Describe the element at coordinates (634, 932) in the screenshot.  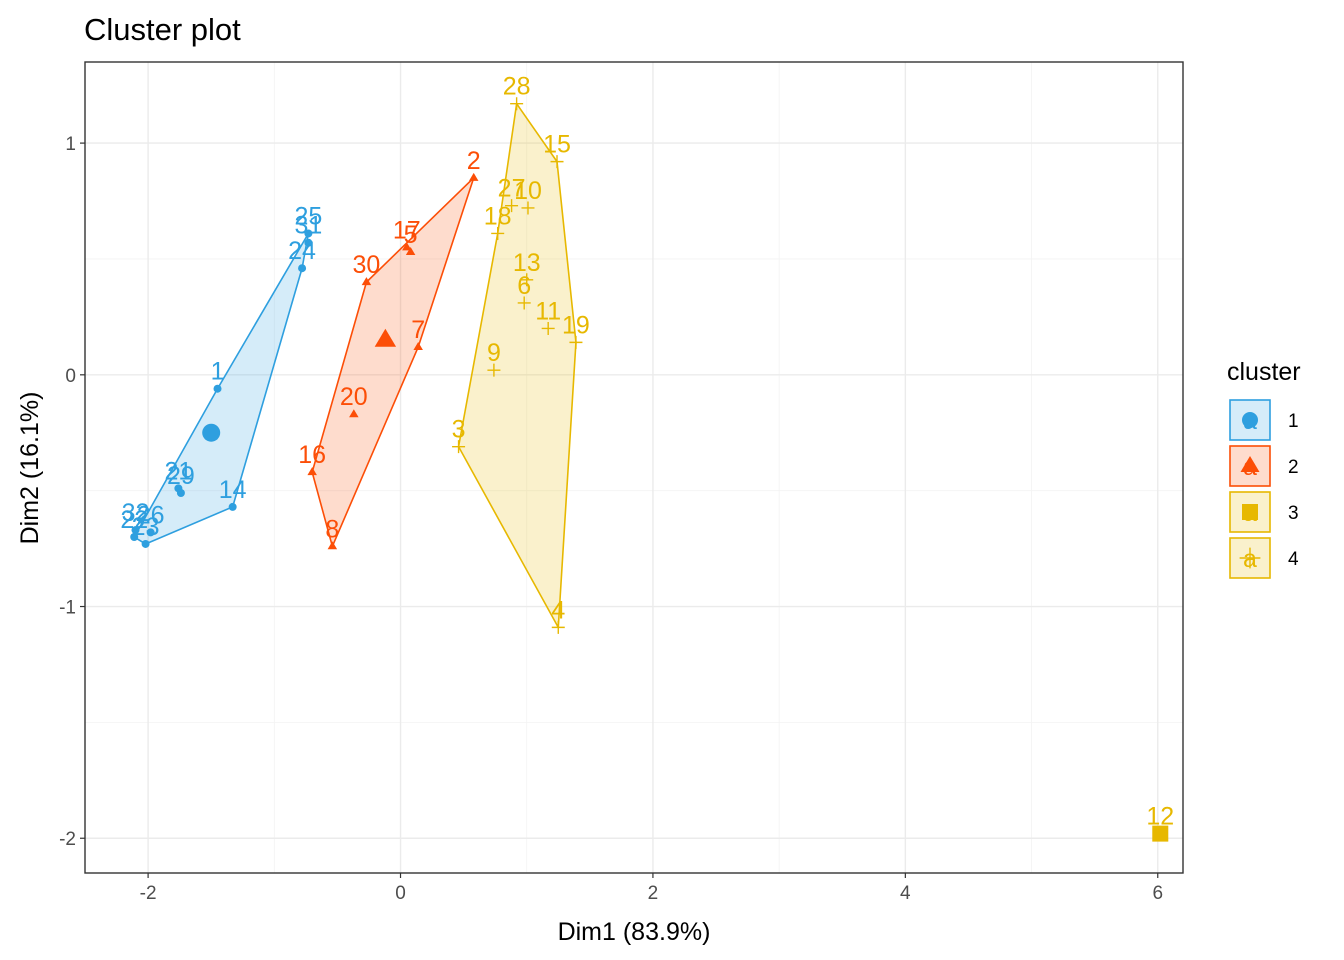
I see `x-axis-title: Dim1 (83.9%)` at that location.